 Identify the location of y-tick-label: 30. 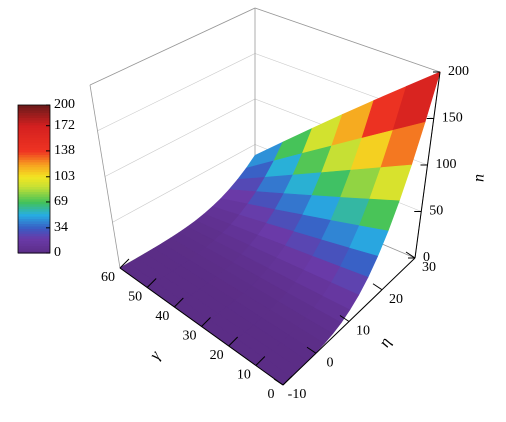
(429, 267).